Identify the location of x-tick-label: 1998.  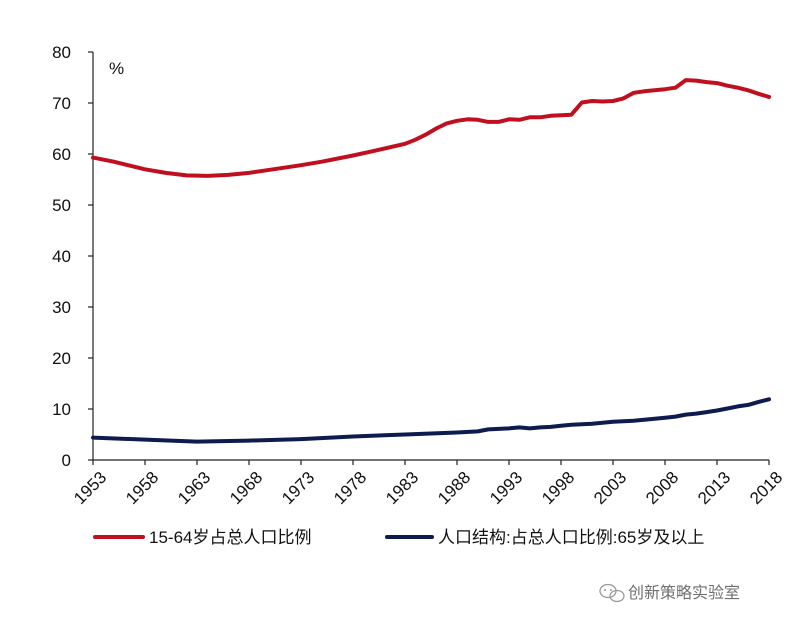
(558, 488).